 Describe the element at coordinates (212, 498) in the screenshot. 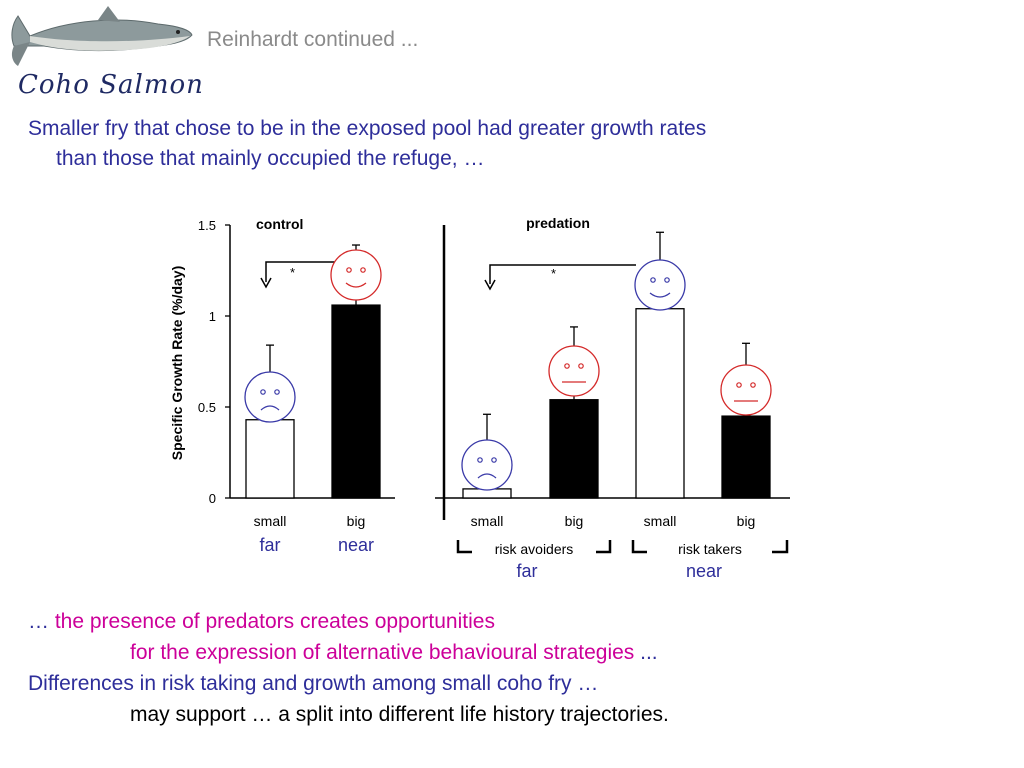

I see `y-tick-label: 0` at that location.